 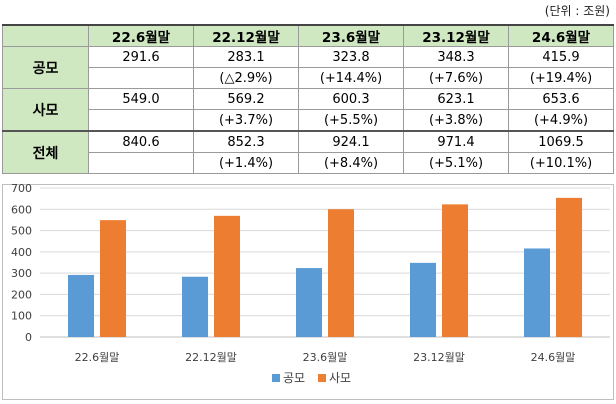 I want to click on col-header: 23.12월말, so click(x=456, y=35).